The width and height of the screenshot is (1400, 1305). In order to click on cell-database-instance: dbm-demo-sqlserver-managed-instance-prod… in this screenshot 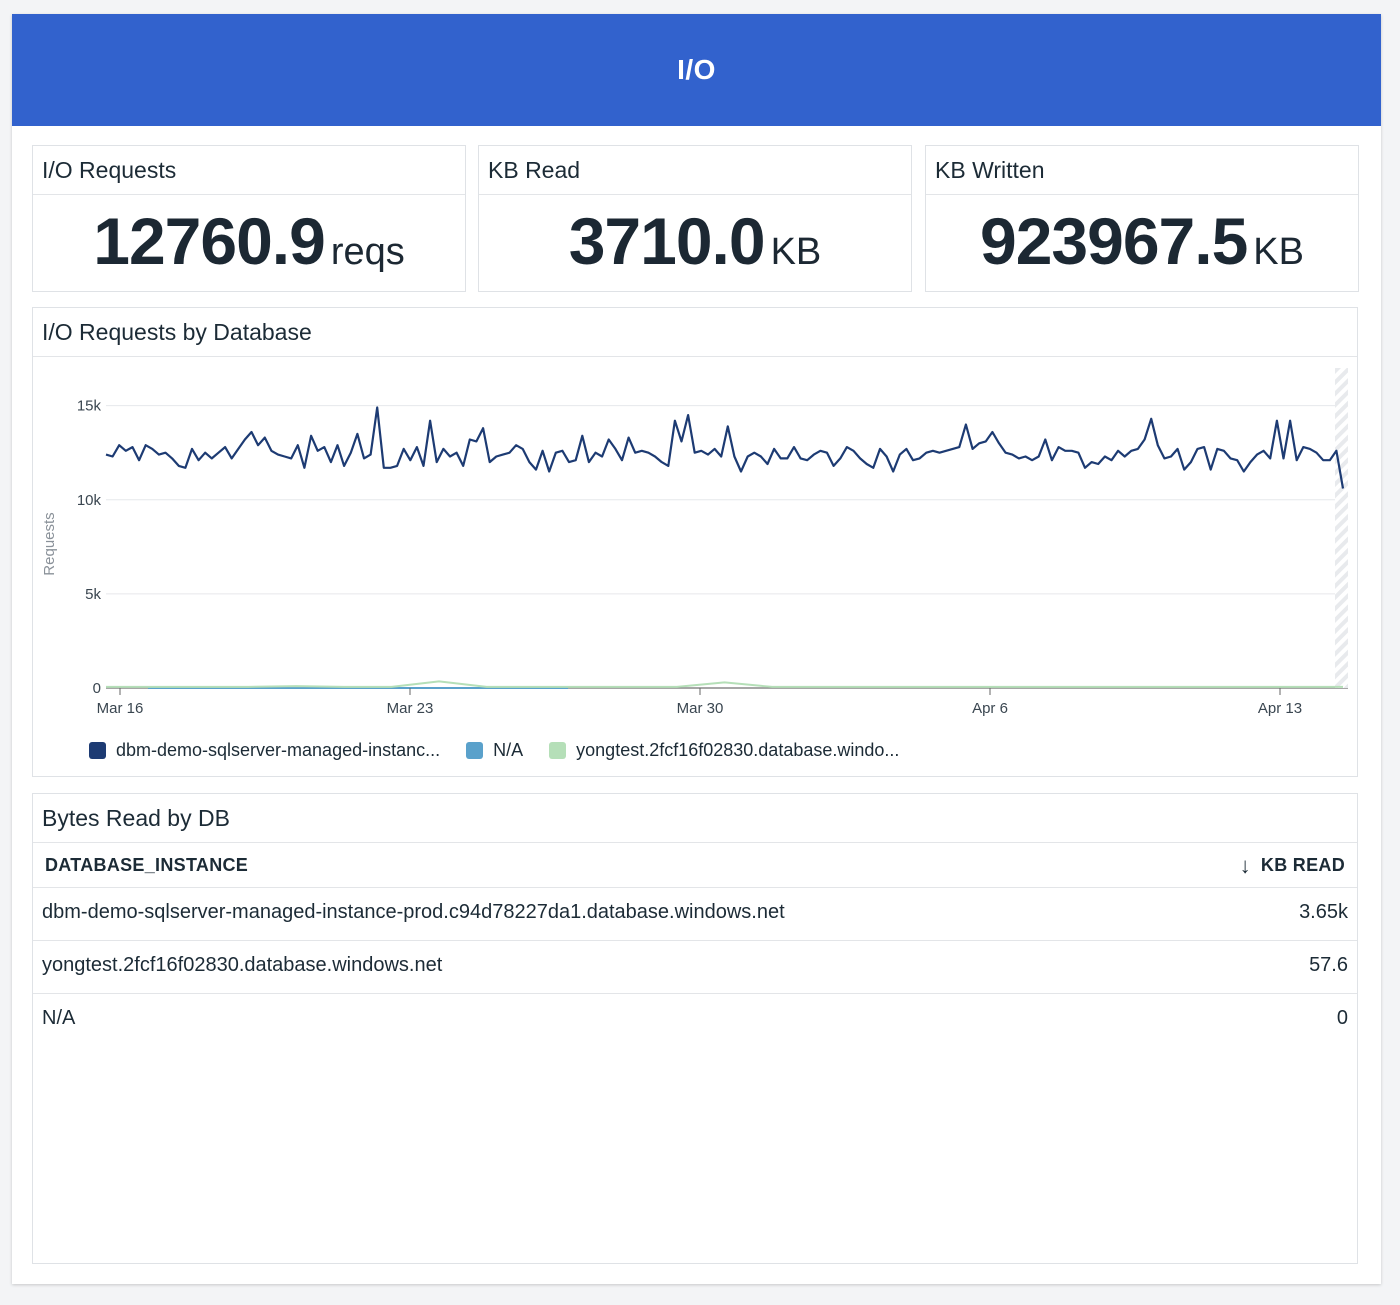, I will do `click(413, 912)`.